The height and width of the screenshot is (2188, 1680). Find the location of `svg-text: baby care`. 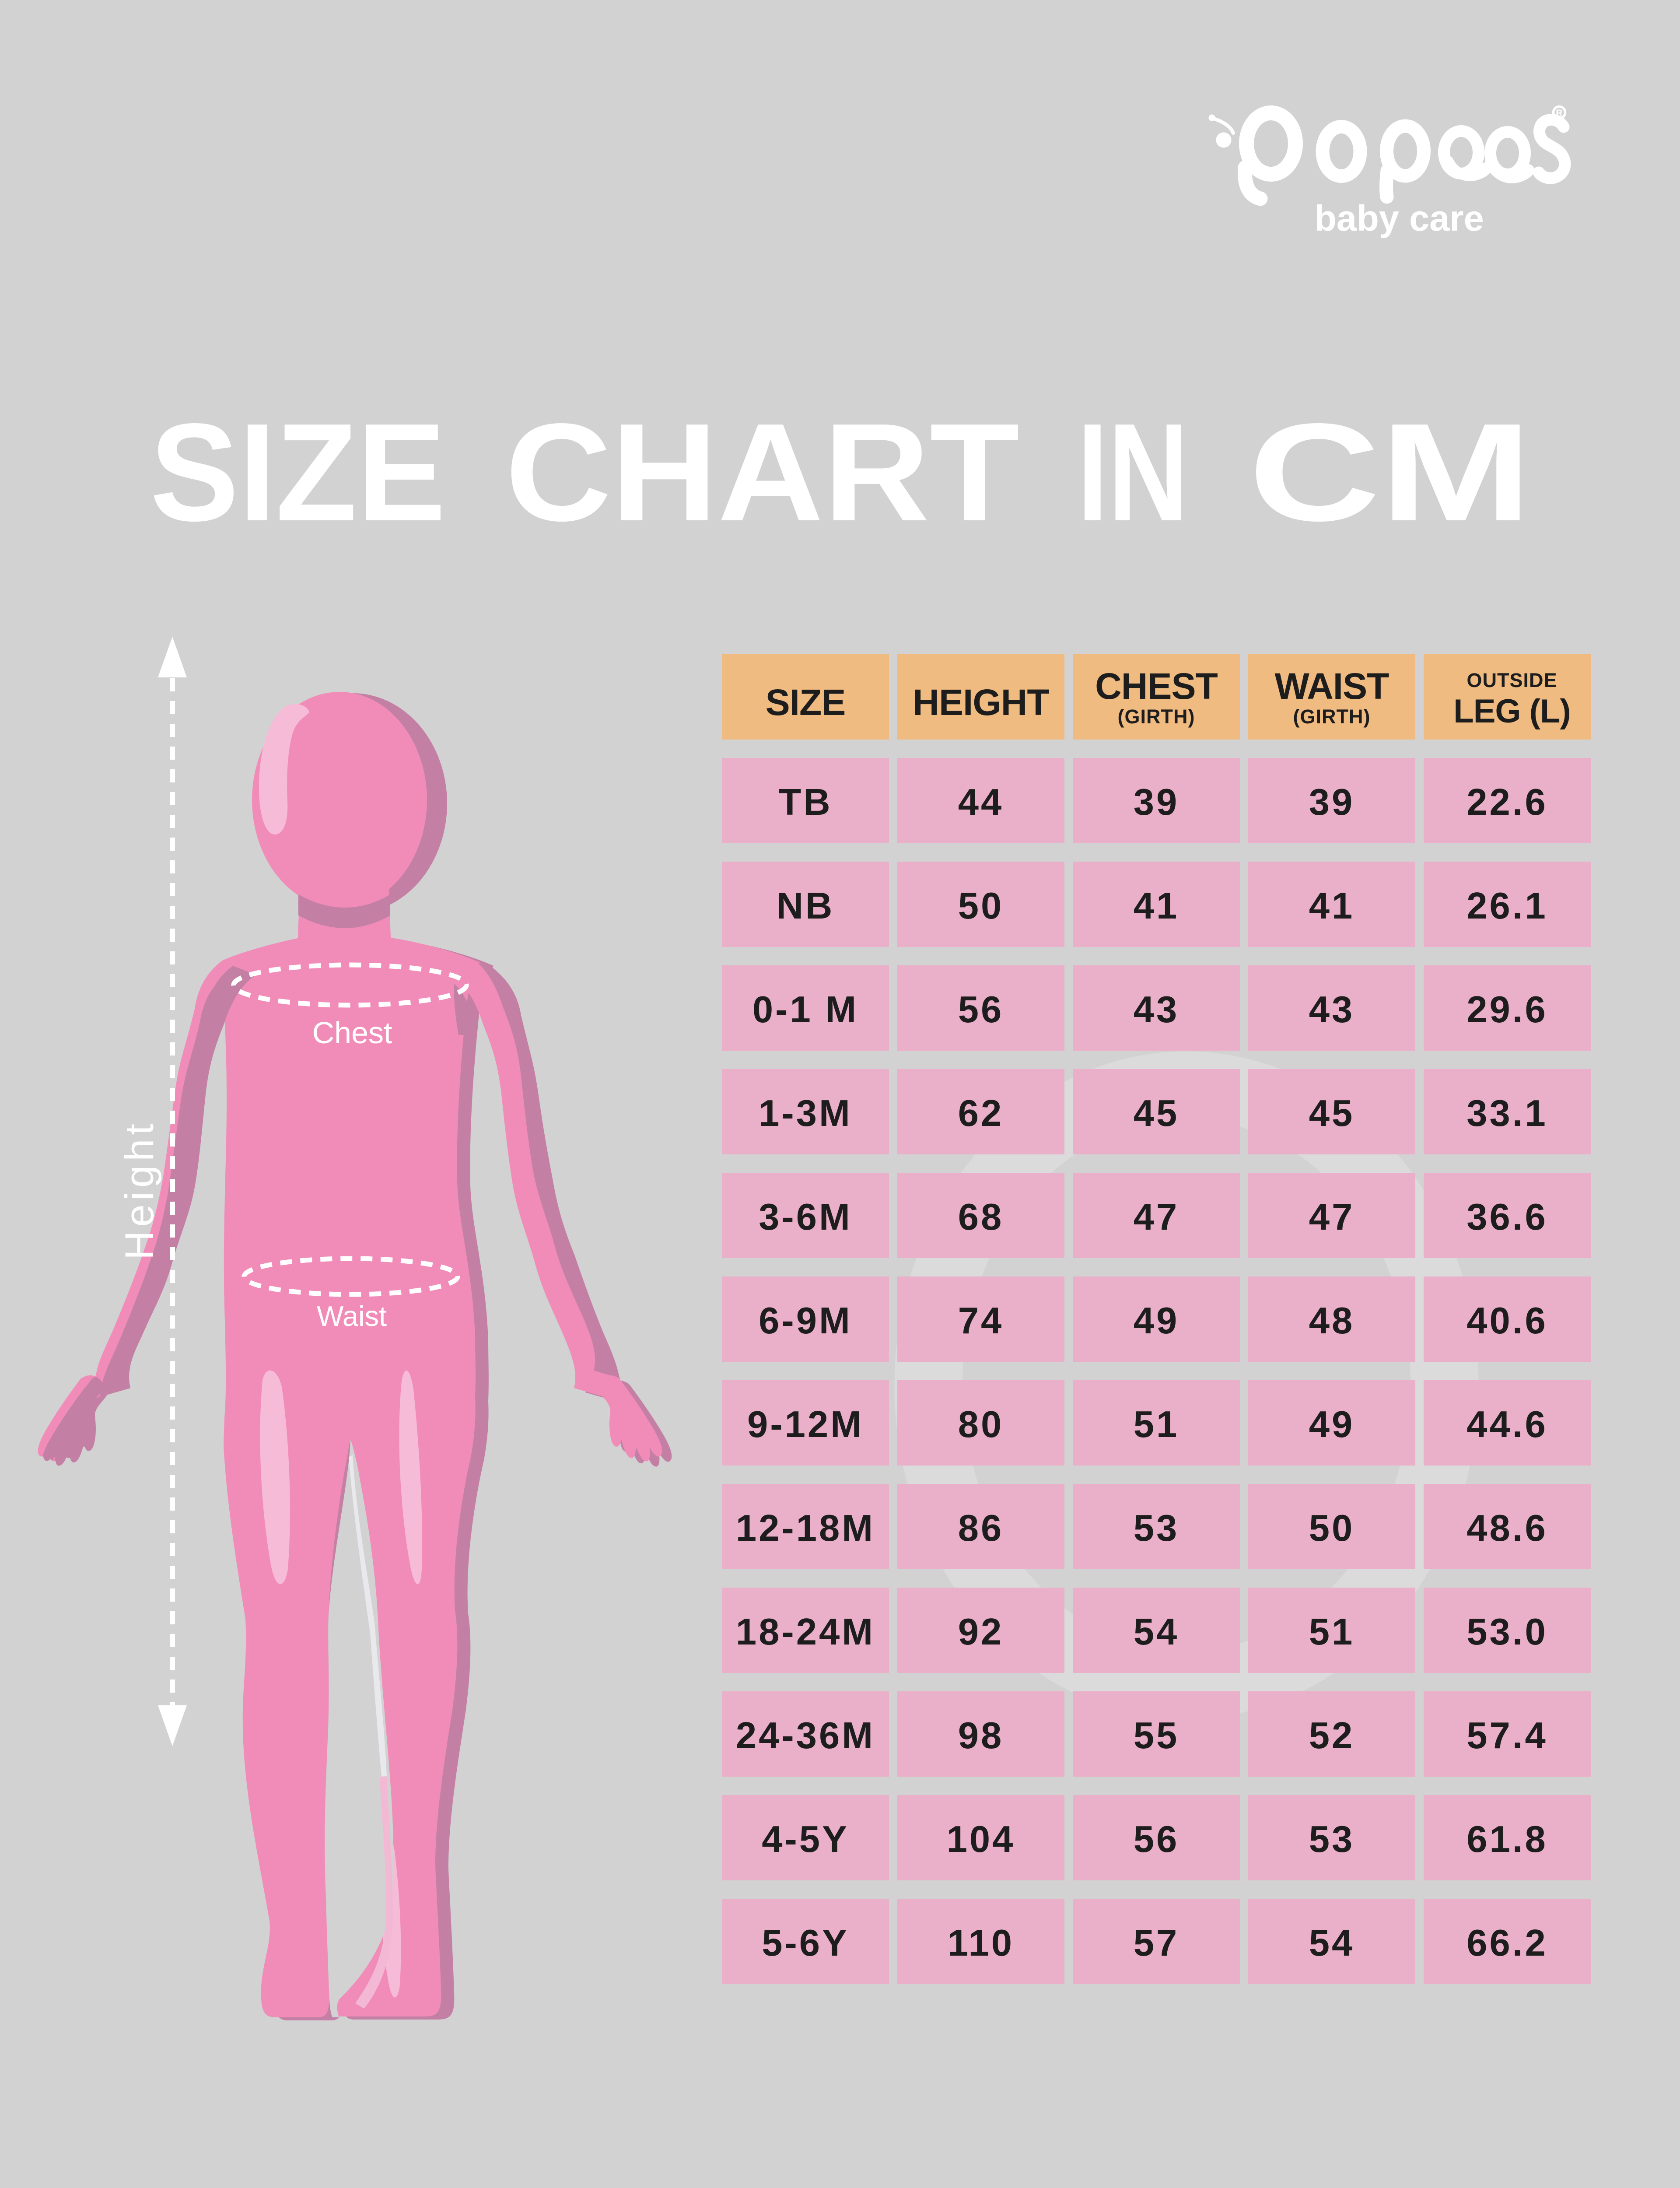

svg-text: baby care is located at coordinates (1399, 218).